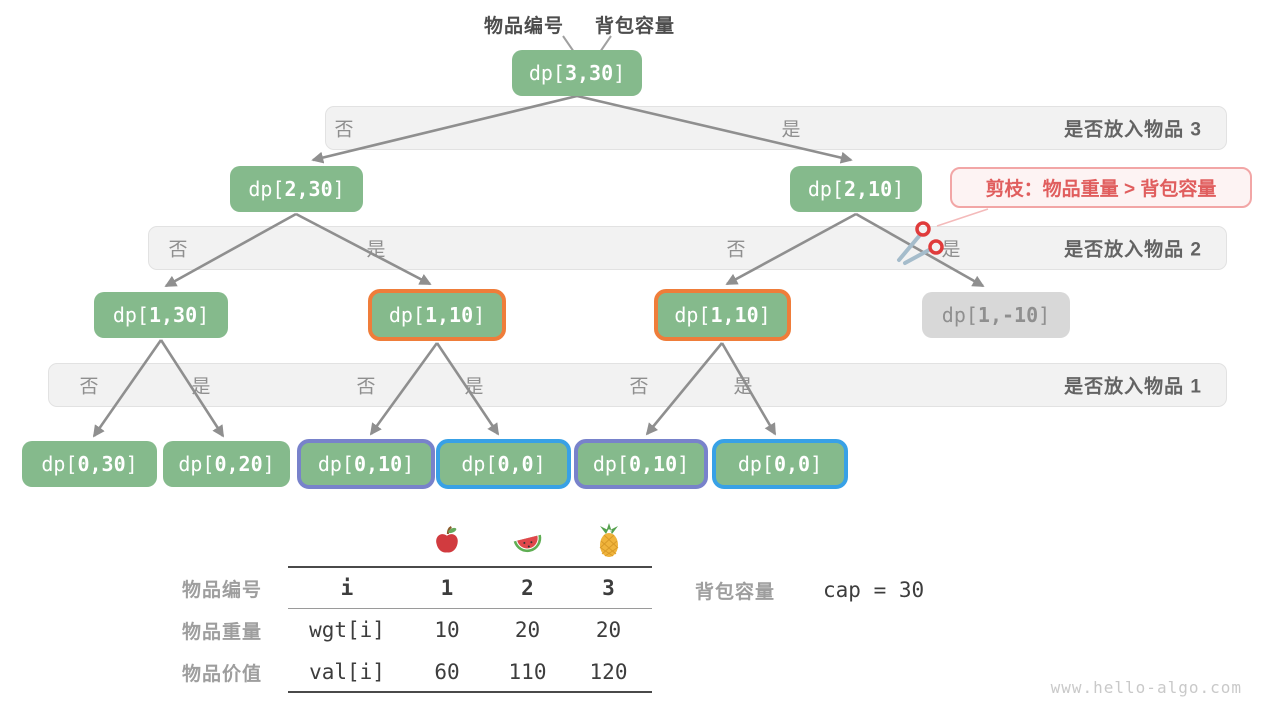 The width and height of the screenshot is (1280, 720). I want to click on node-dp-2-10: dp[2,10], so click(856, 189).